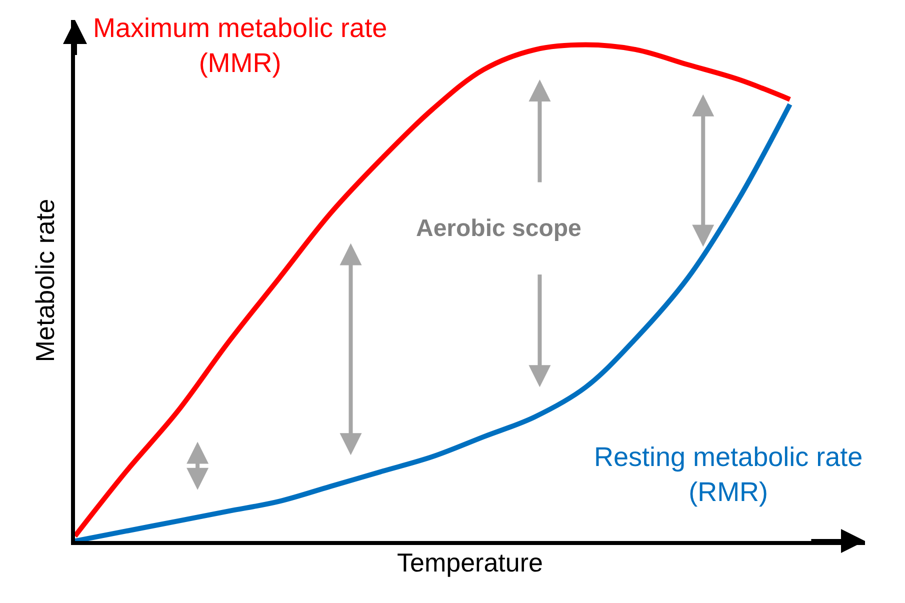 The image size is (905, 603). Describe the element at coordinates (45, 280) in the screenshot. I see `y-axis-title: Metabolic rate` at that location.